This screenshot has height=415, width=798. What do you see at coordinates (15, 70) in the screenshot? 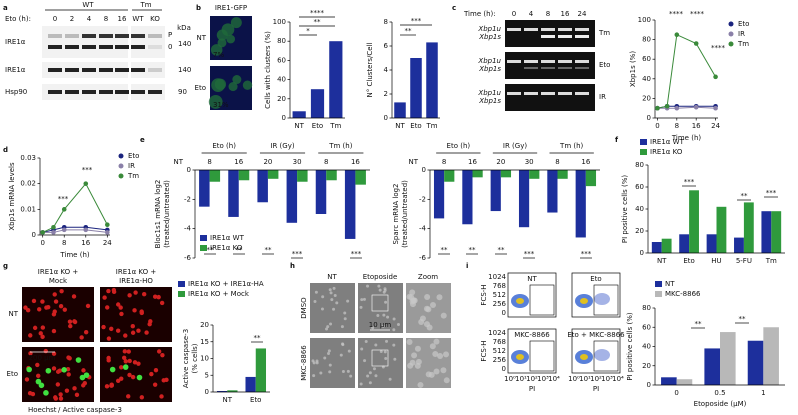
I see `row-label: IRE1α` at bounding box center [15, 70].